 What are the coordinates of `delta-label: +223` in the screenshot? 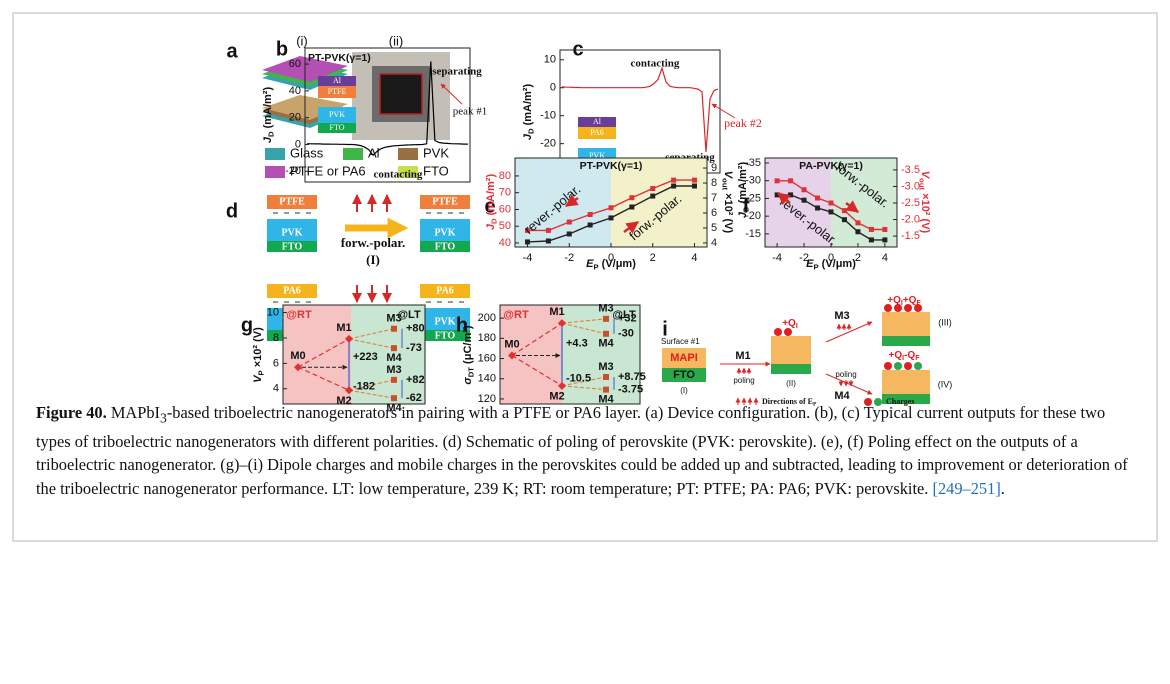 It's located at (365, 357).